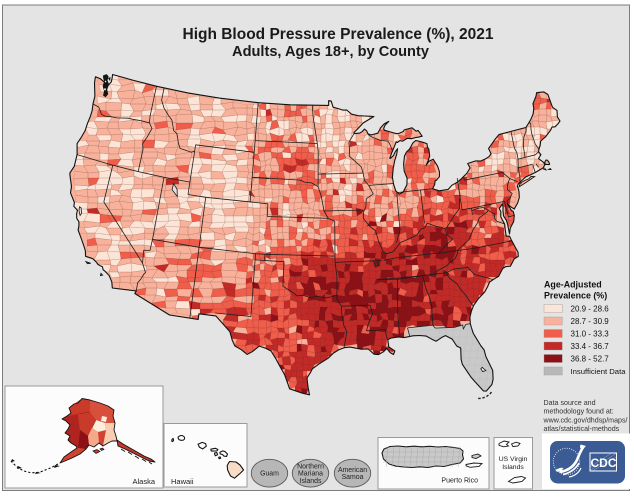  What do you see at coordinates (459, 481) in the screenshot?
I see `svg-text: Puerto Rico` at bounding box center [459, 481].